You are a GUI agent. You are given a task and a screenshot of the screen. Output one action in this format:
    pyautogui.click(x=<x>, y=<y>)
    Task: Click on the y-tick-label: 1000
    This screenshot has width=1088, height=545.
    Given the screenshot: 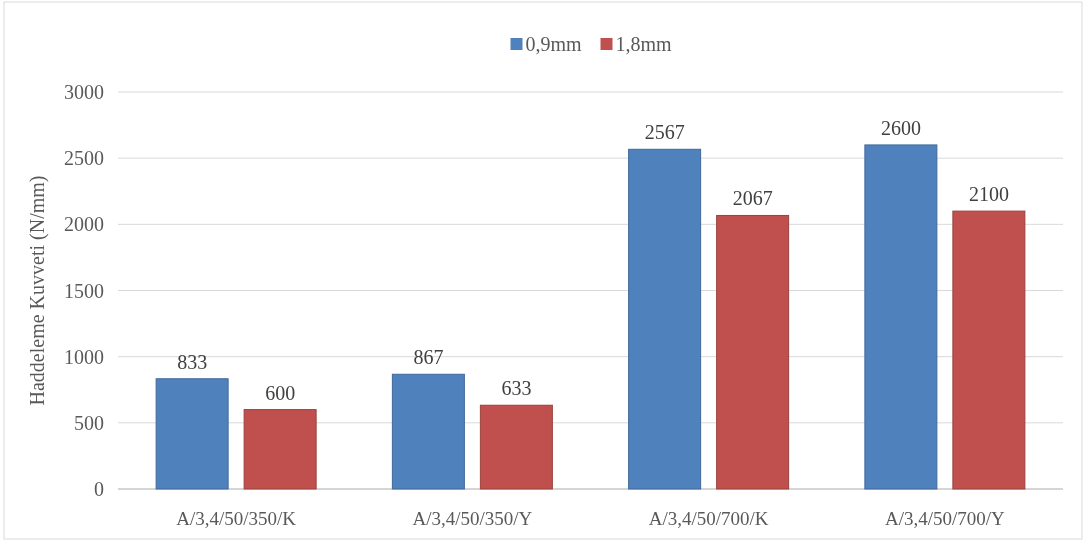 What is the action you would take?
    pyautogui.click(x=84, y=356)
    